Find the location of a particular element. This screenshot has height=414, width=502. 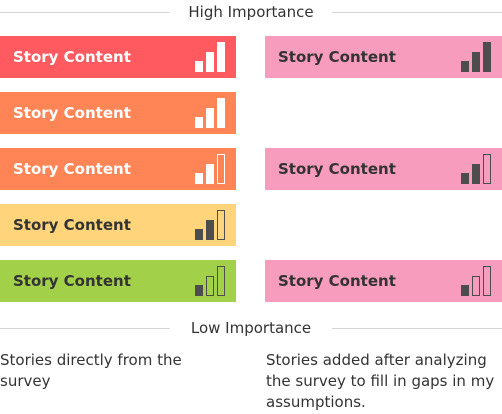

low-importance-label: Low Importance is located at coordinates (251, 328).